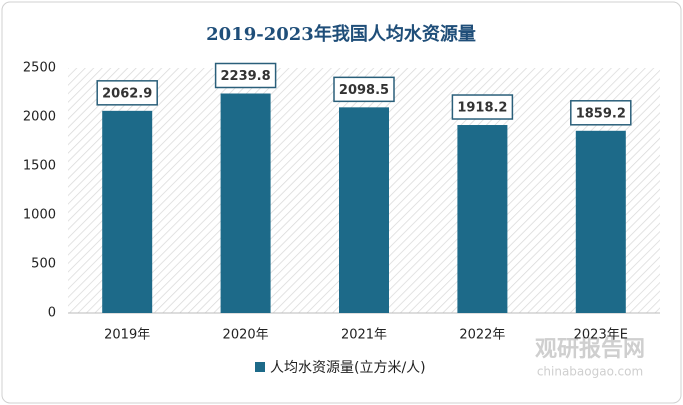 Image resolution: width=683 pixels, height=405 pixels. Describe the element at coordinates (341, 34) in the screenshot. I see `chart-title: 2019-2023年我国人均水资源量` at that location.